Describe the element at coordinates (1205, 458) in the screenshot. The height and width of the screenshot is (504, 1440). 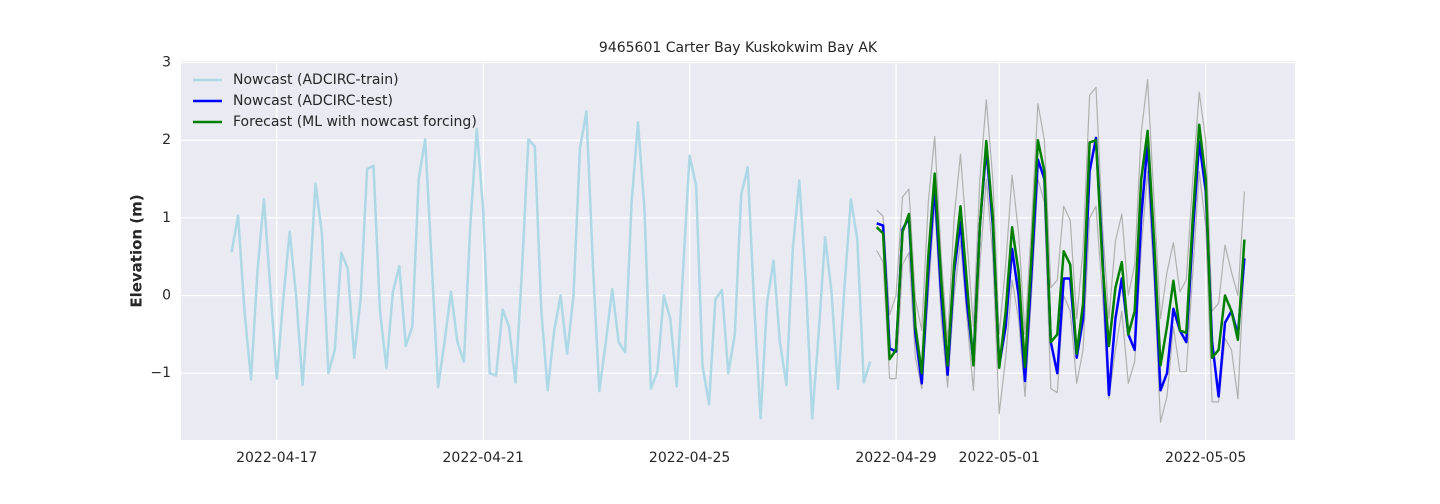
I see `x-tick-label: 2022-05-05` at that location.